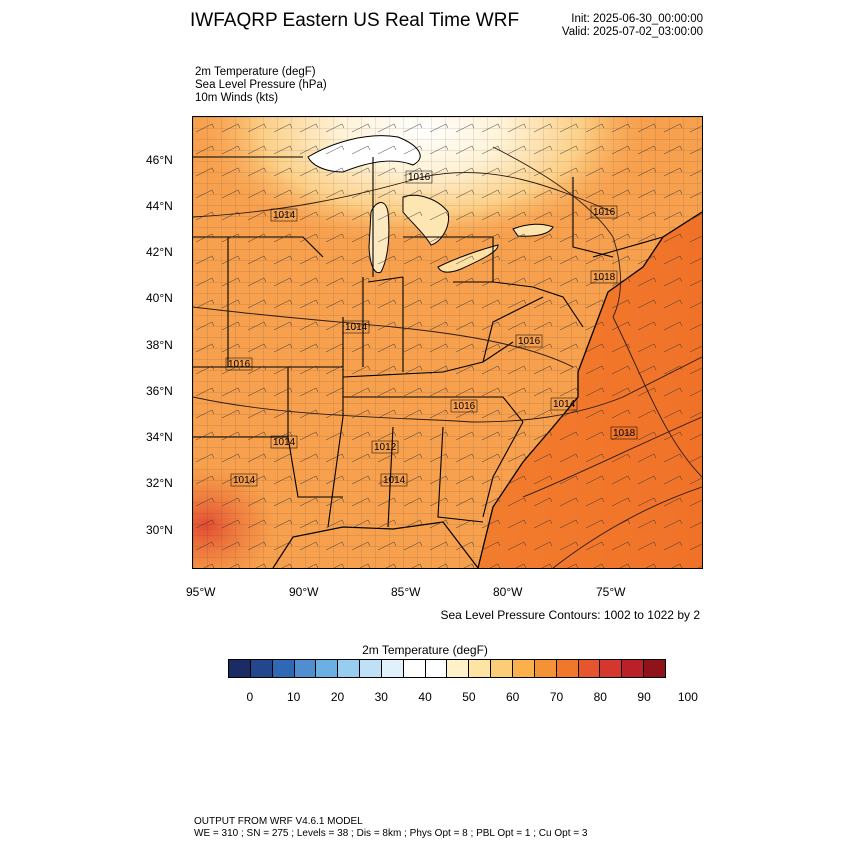 The width and height of the screenshot is (850, 850). What do you see at coordinates (304, 592) in the screenshot?
I see `lon-label-90: 90°W` at bounding box center [304, 592].